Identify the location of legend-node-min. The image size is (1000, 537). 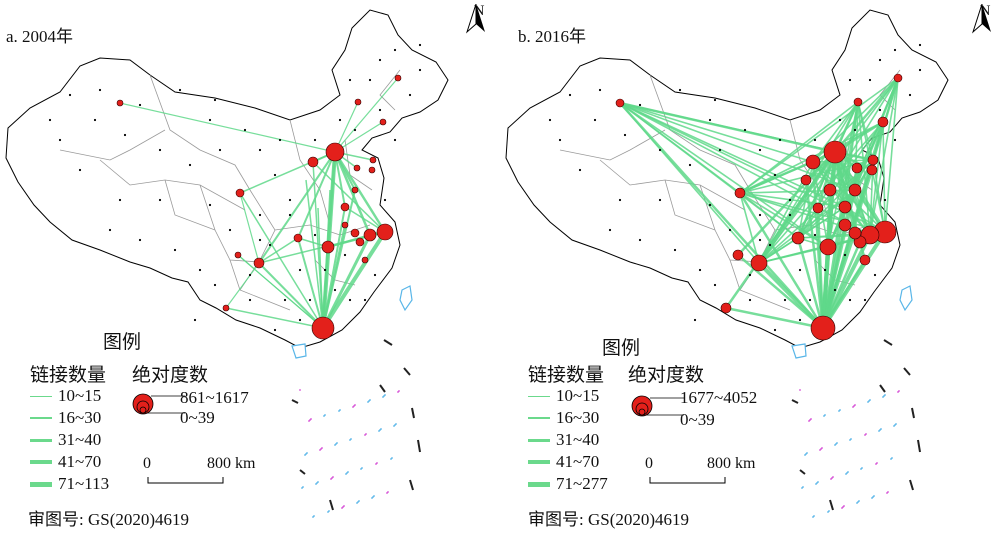
(642, 412).